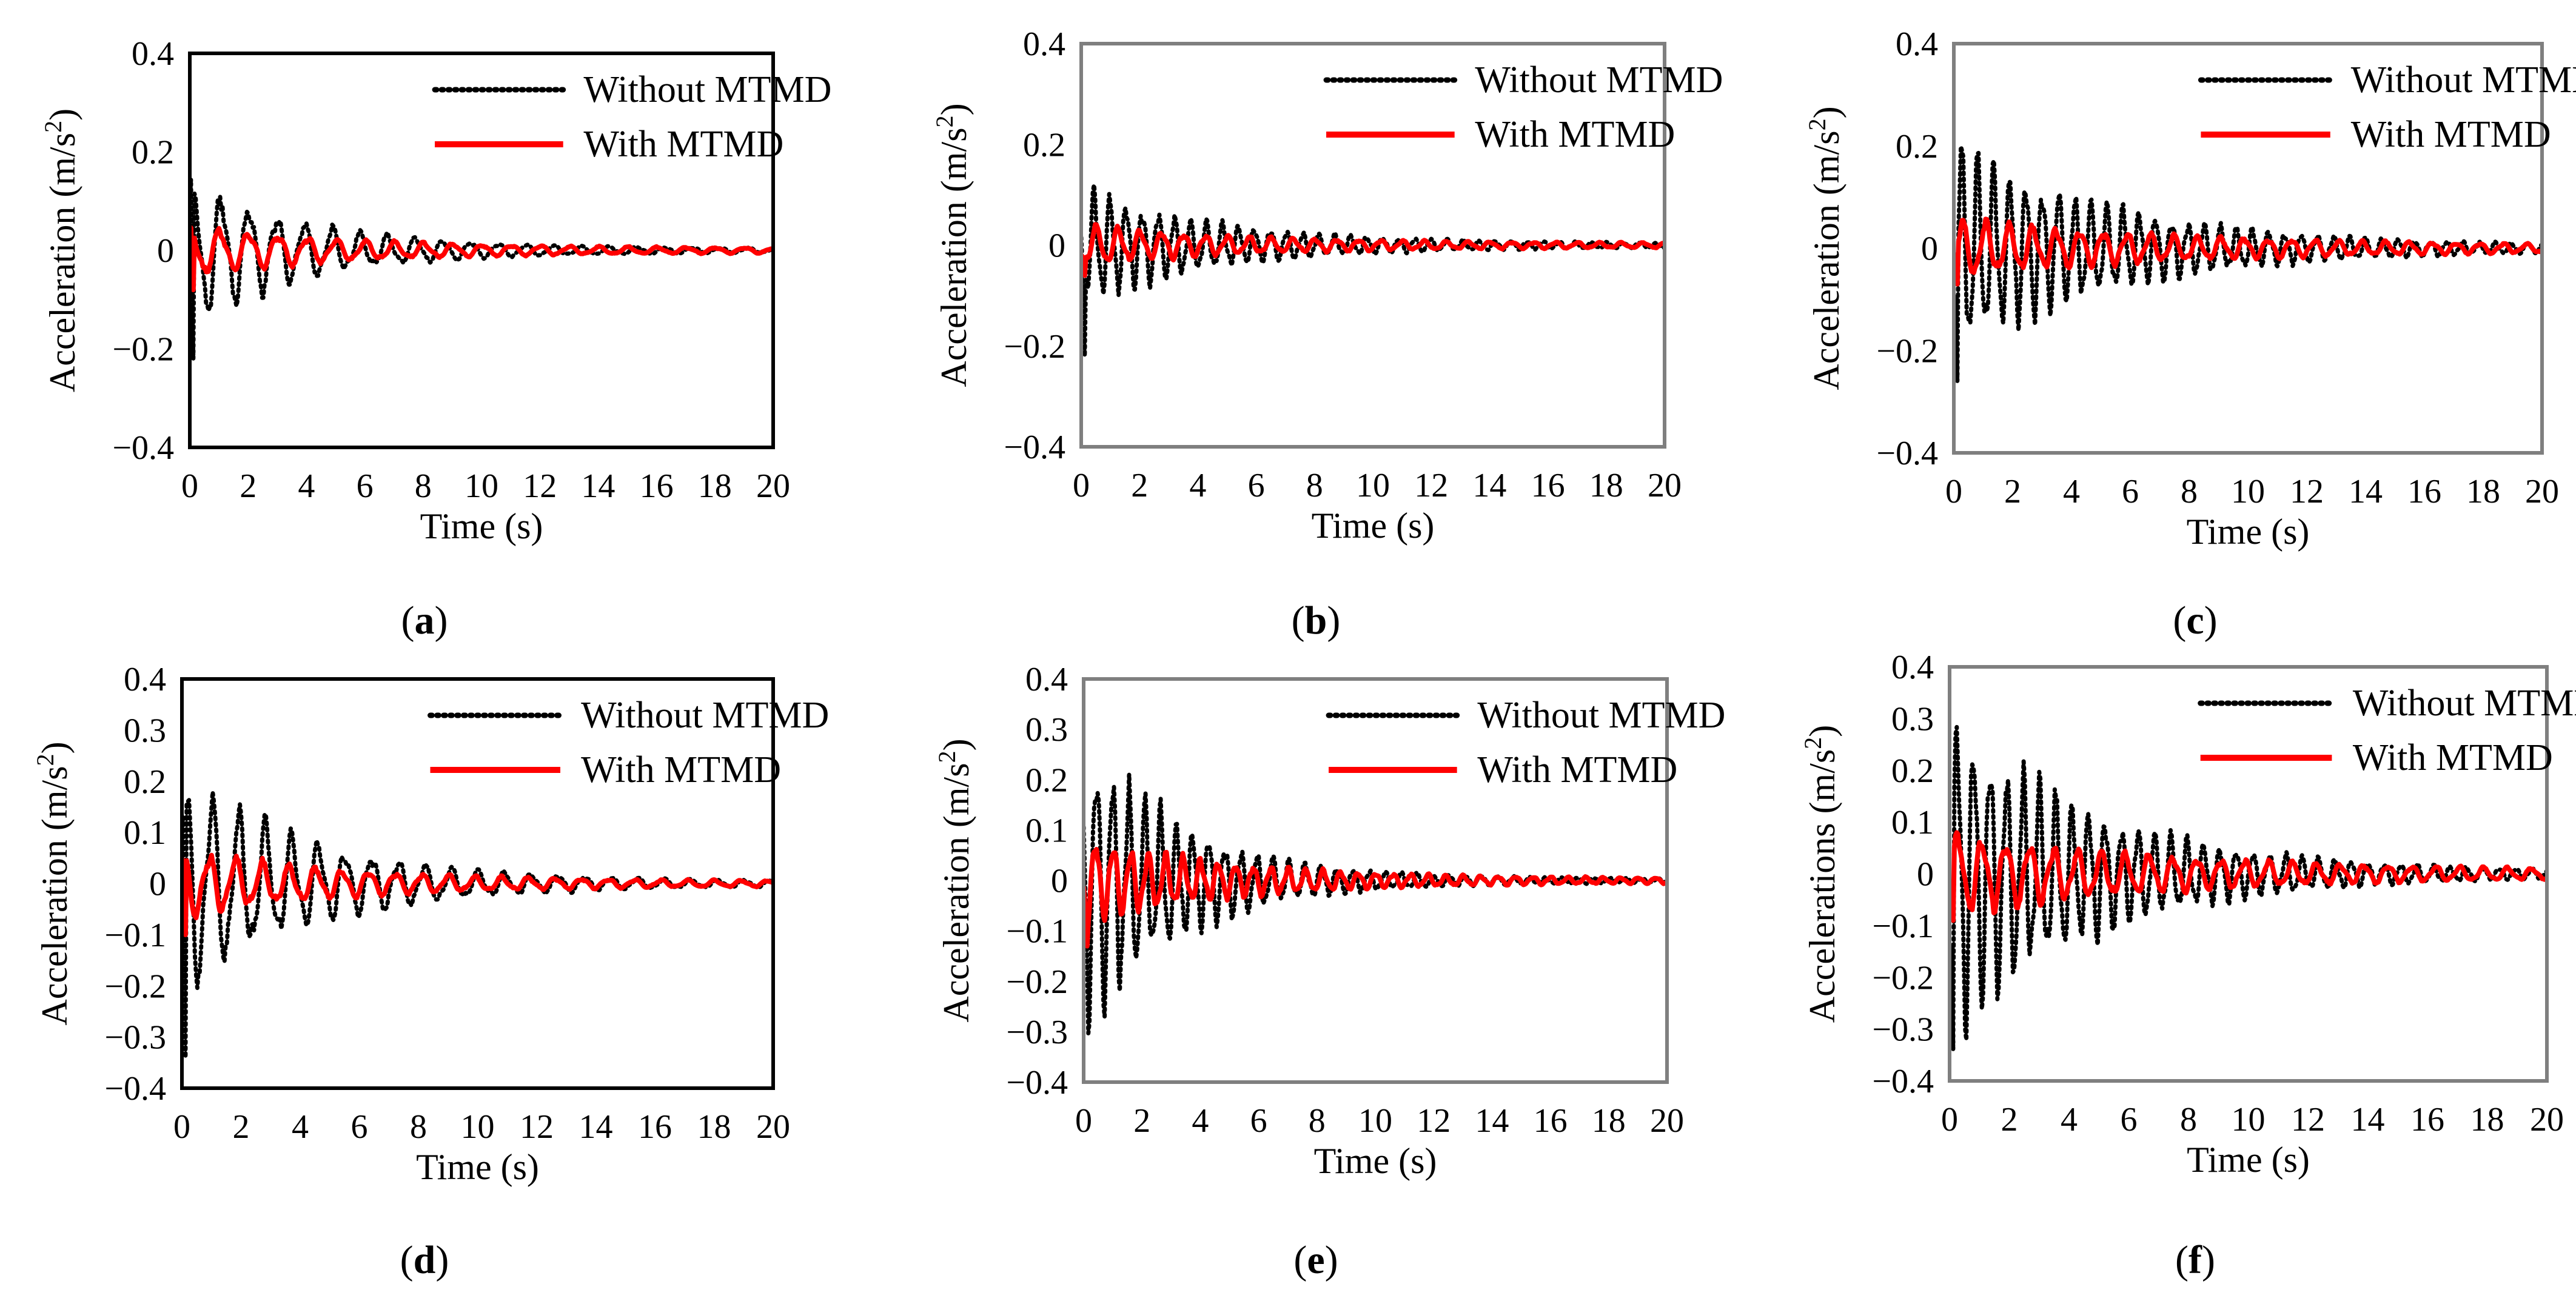  What do you see at coordinates (424, 620) in the screenshot?
I see `panel-caption: (a)` at bounding box center [424, 620].